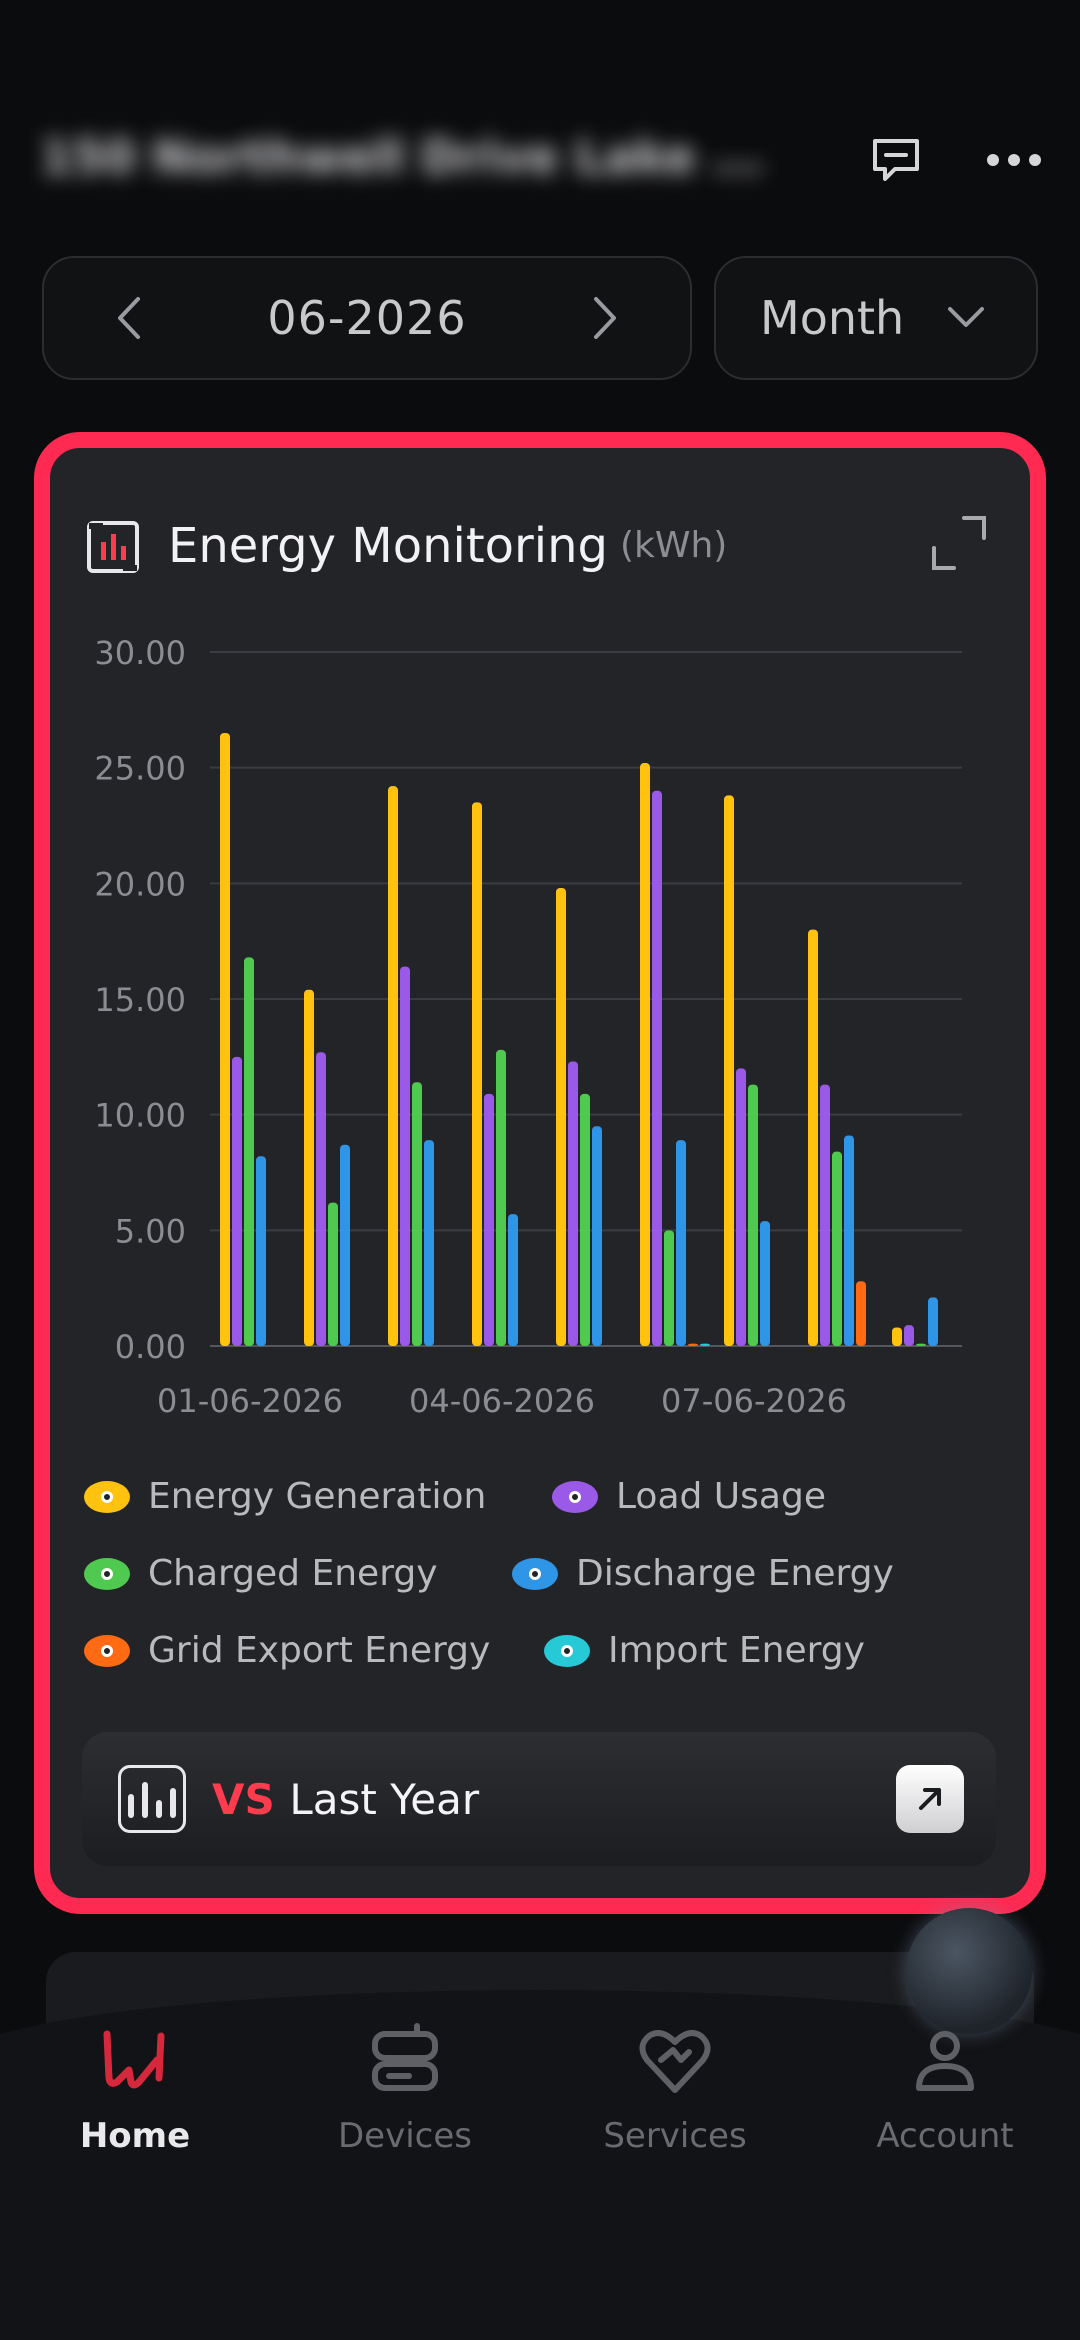 The image size is (1080, 2340). What do you see at coordinates (140, 1000) in the screenshot?
I see `y-tick-label: 15.00` at bounding box center [140, 1000].